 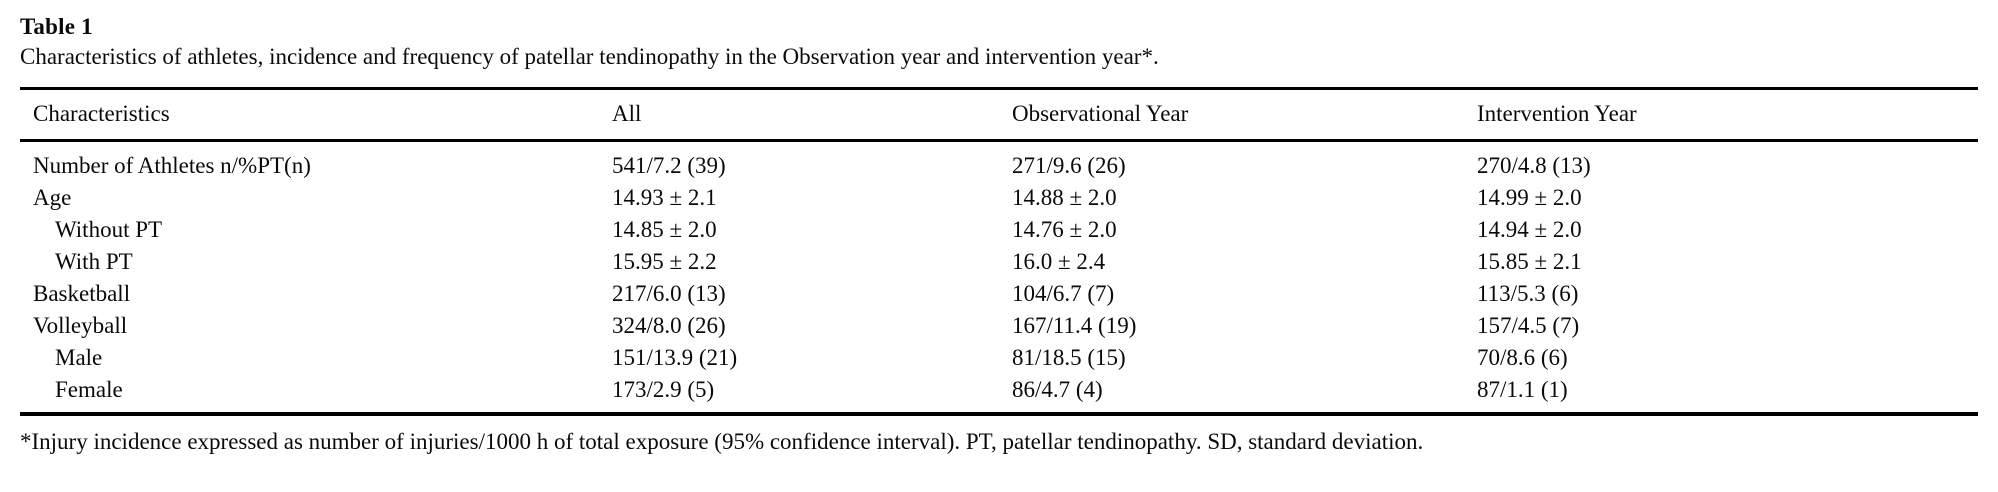 What do you see at coordinates (1069, 357) in the screenshot?
I see `cell-observational: 81/18.5 (15)` at bounding box center [1069, 357].